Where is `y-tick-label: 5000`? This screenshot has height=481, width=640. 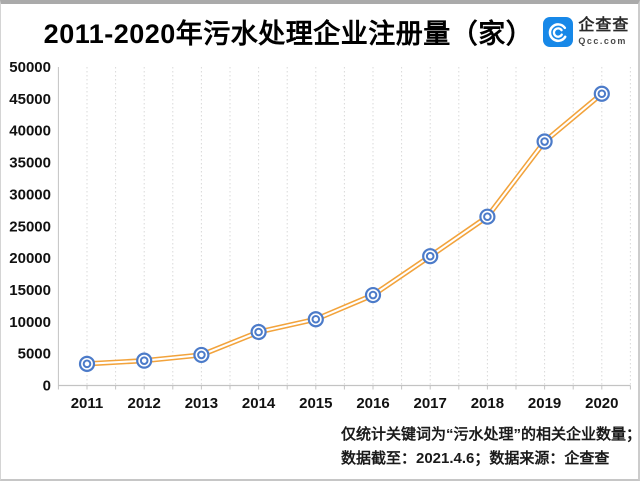 y-tick-label: 5000 is located at coordinates (34, 354).